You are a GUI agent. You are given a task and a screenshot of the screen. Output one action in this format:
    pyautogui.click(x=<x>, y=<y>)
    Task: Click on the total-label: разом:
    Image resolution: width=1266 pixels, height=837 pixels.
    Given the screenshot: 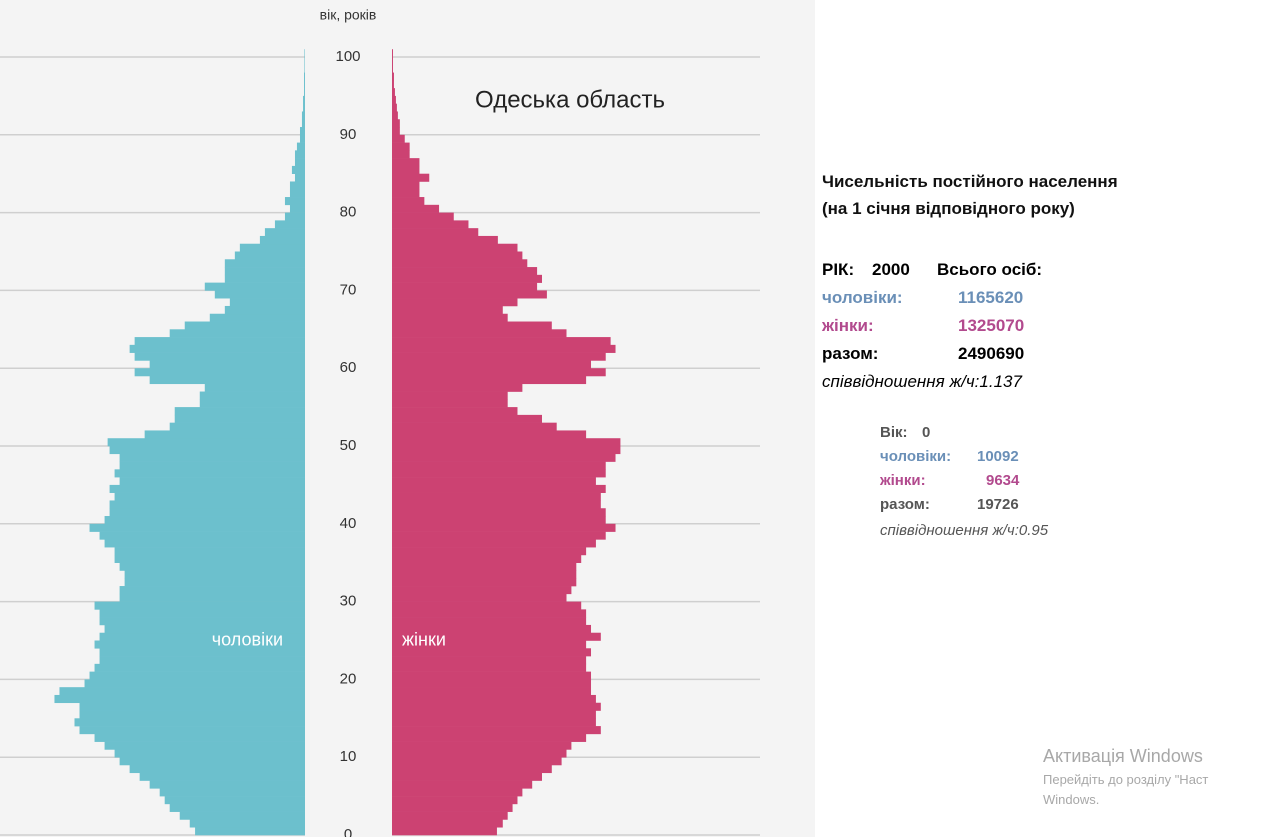 What is the action you would take?
    pyautogui.click(x=850, y=353)
    